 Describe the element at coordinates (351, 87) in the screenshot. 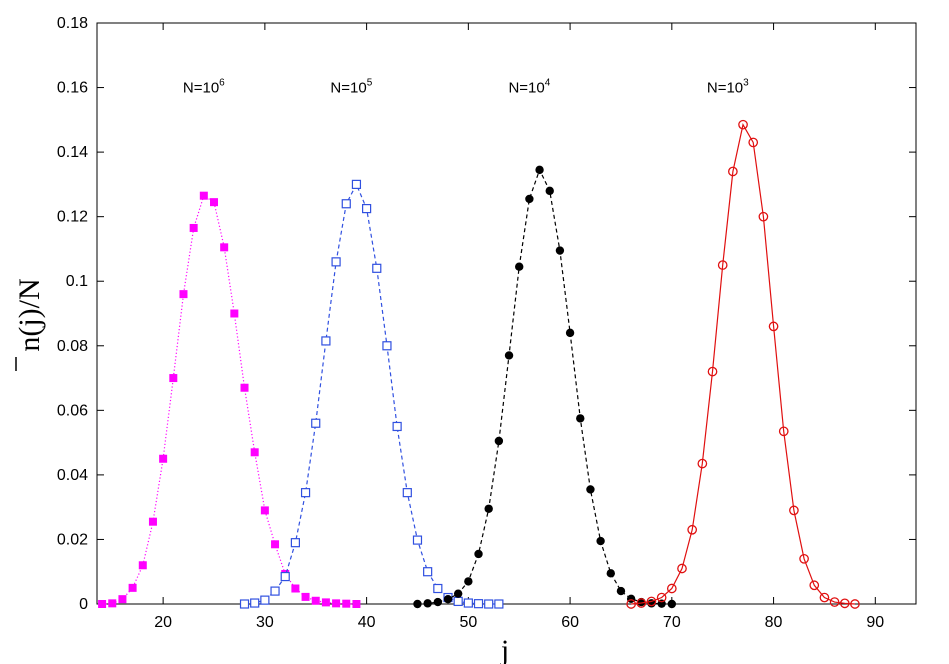

I see `annotation-label: N=105` at that location.